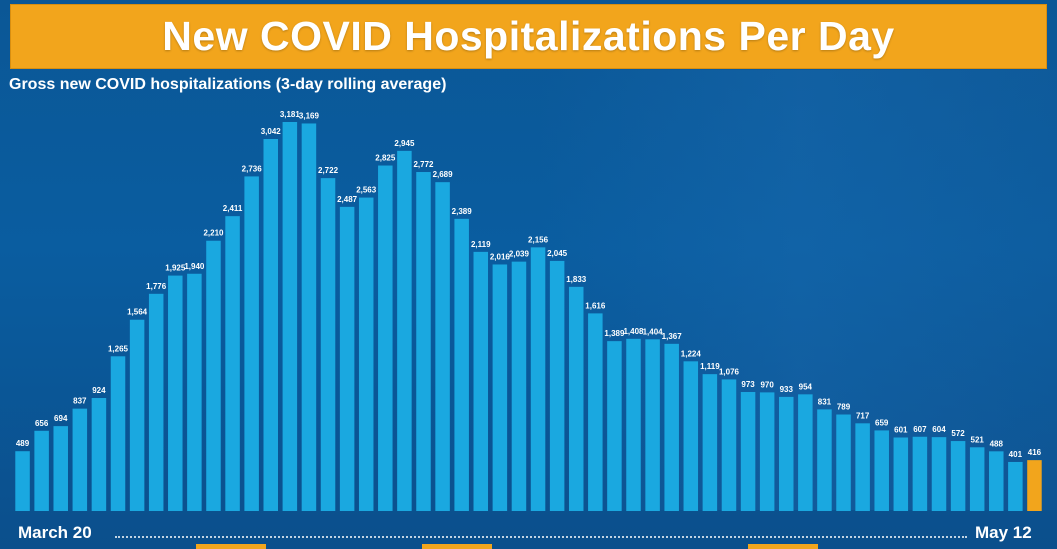 This screenshot has height=549, width=1057. Describe the element at coordinates (997, 443) in the screenshot. I see `bar-value-label: 488` at that location.